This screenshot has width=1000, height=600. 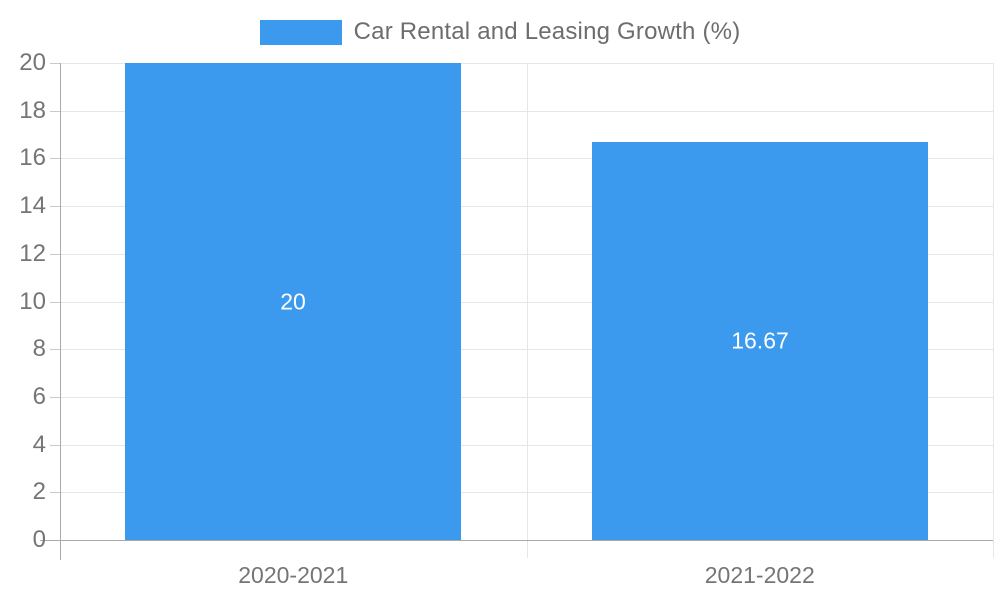 What do you see at coordinates (293, 575) in the screenshot?
I see `x-axis-category-label: 2020-2021` at bounding box center [293, 575].